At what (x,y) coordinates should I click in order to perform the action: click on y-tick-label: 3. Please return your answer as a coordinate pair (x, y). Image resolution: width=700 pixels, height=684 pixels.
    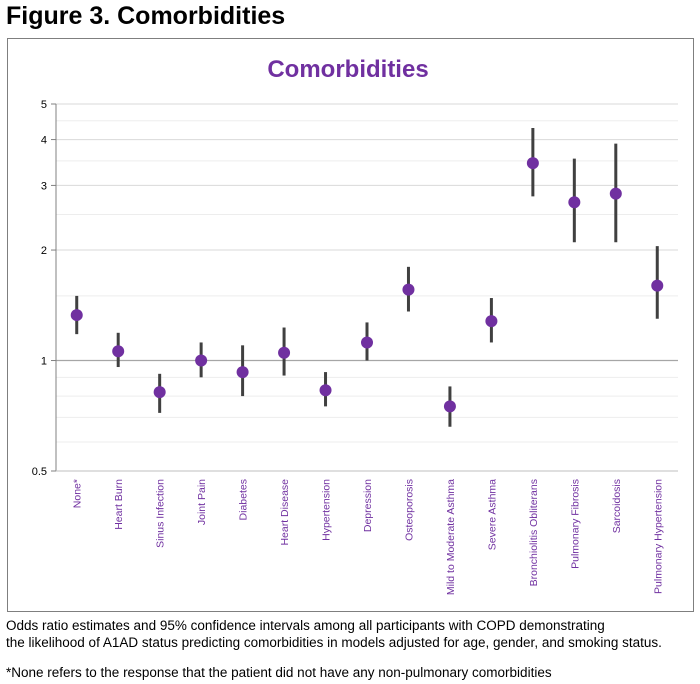
    Looking at the image, I should click on (44, 186).